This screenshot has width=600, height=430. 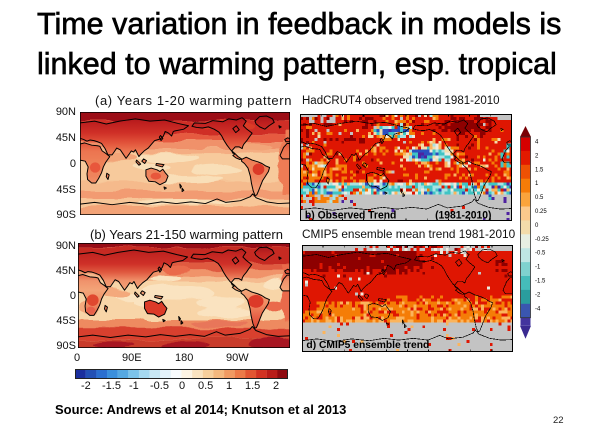 What do you see at coordinates (367, 345) in the screenshot?
I see `svg-text: d) CMIP5 ensemble trend` at bounding box center [367, 345].